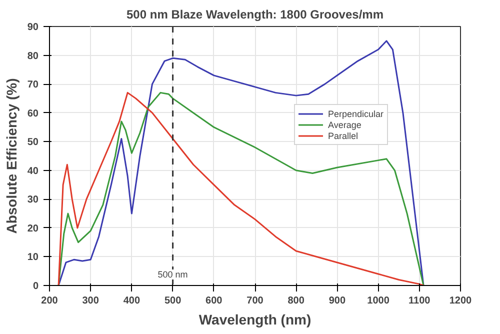 The image size is (500, 334). What do you see at coordinates (33, 114) in the screenshot?
I see `y-tick-label: 60` at bounding box center [33, 114].